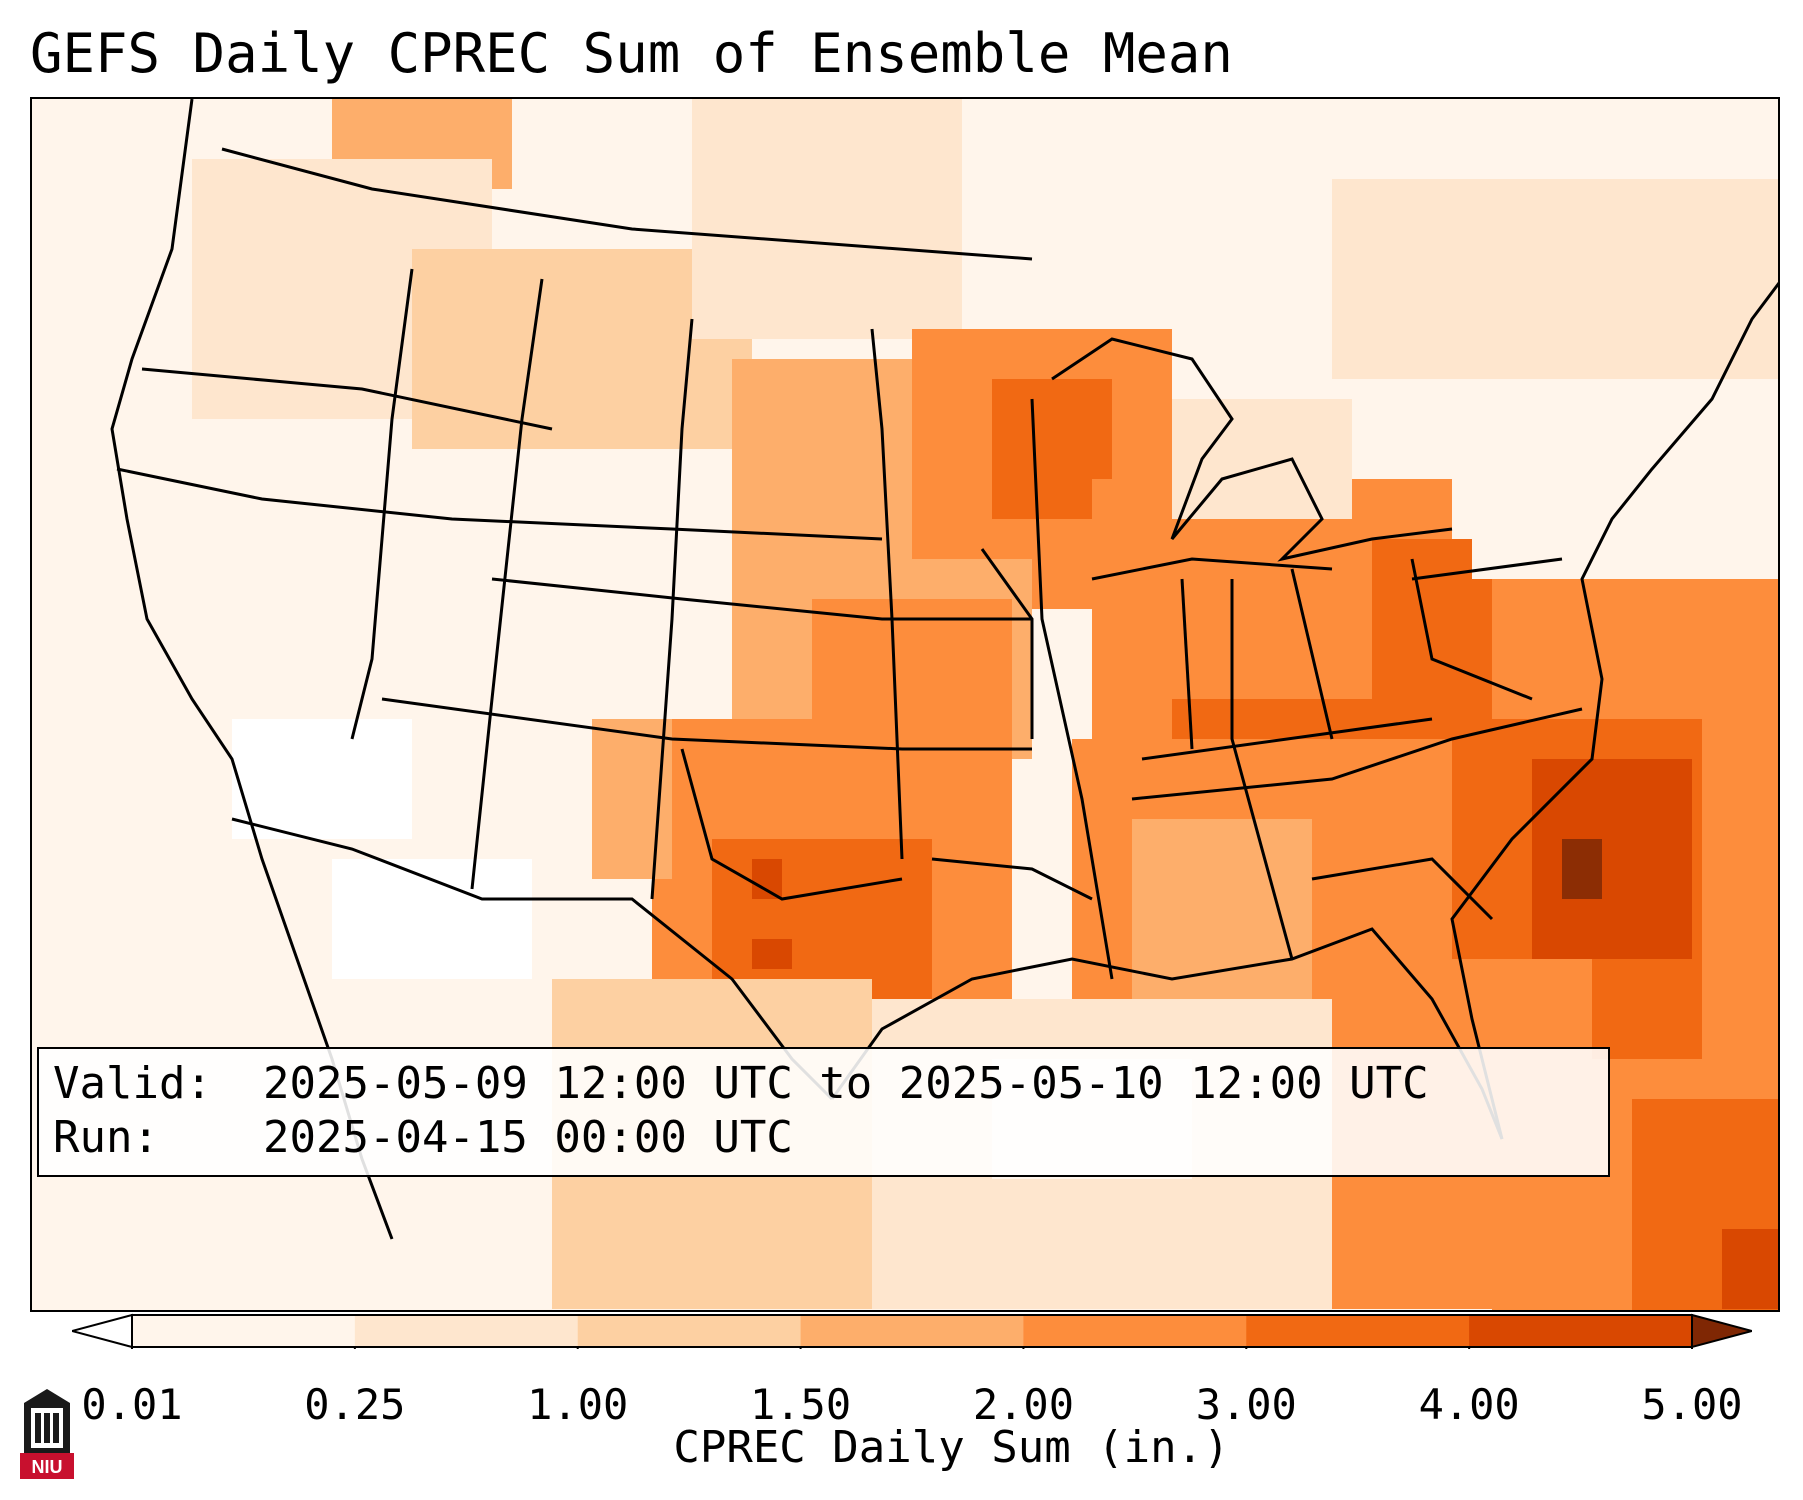 This screenshot has width=1803, height=1500. What do you see at coordinates (1721, 1331) in the screenshot?
I see `colorbar-over-triangle` at bounding box center [1721, 1331].